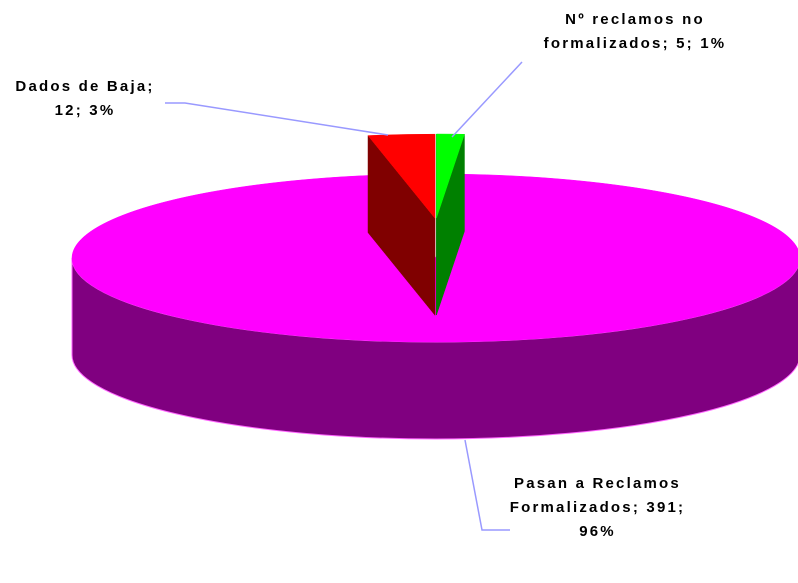 This screenshot has height=583, width=798. Describe the element at coordinates (597, 507) in the screenshot. I see `data-label: Pasan a Reclamos Formalizados; 391; 96%` at that location.